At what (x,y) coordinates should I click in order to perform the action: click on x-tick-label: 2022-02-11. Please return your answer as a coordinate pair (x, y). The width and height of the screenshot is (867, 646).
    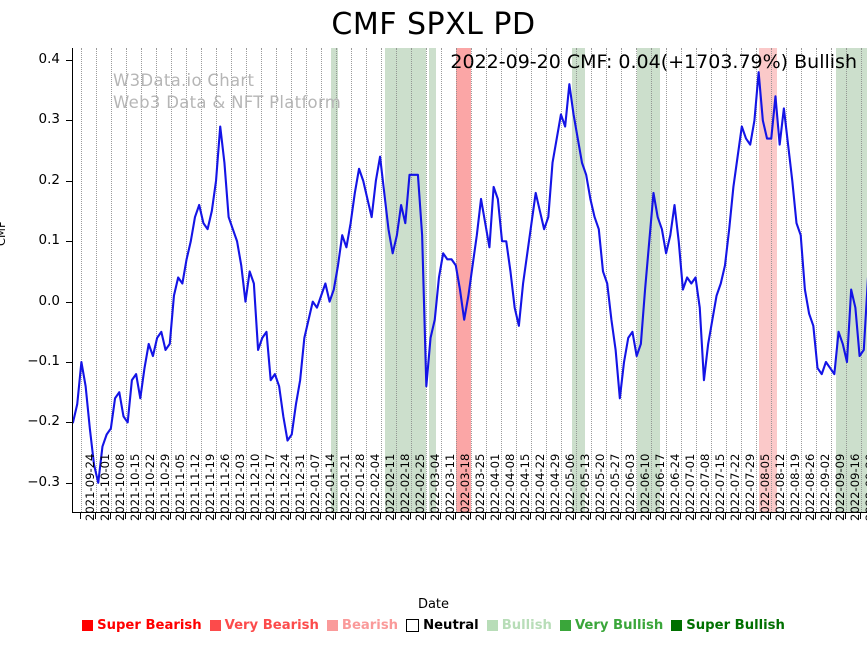
    Looking at the image, I should click on (389, 487).